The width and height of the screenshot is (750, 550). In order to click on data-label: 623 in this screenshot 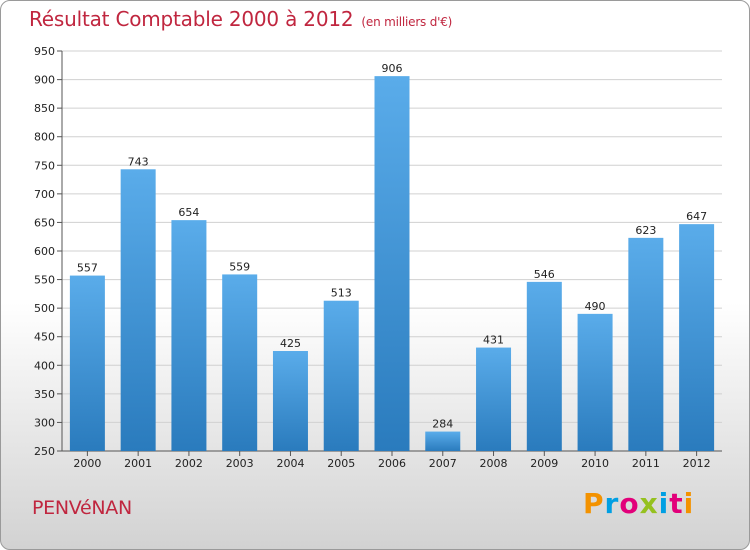, I will do `click(645, 230)`.